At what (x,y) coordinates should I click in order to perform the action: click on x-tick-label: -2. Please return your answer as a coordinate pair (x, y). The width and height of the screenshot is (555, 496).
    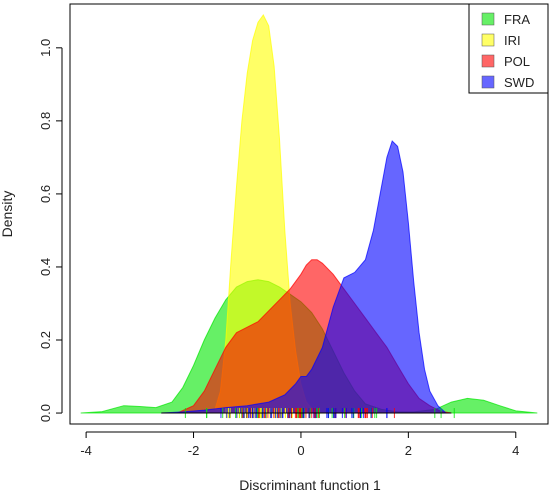
    Looking at the image, I should click on (194, 450).